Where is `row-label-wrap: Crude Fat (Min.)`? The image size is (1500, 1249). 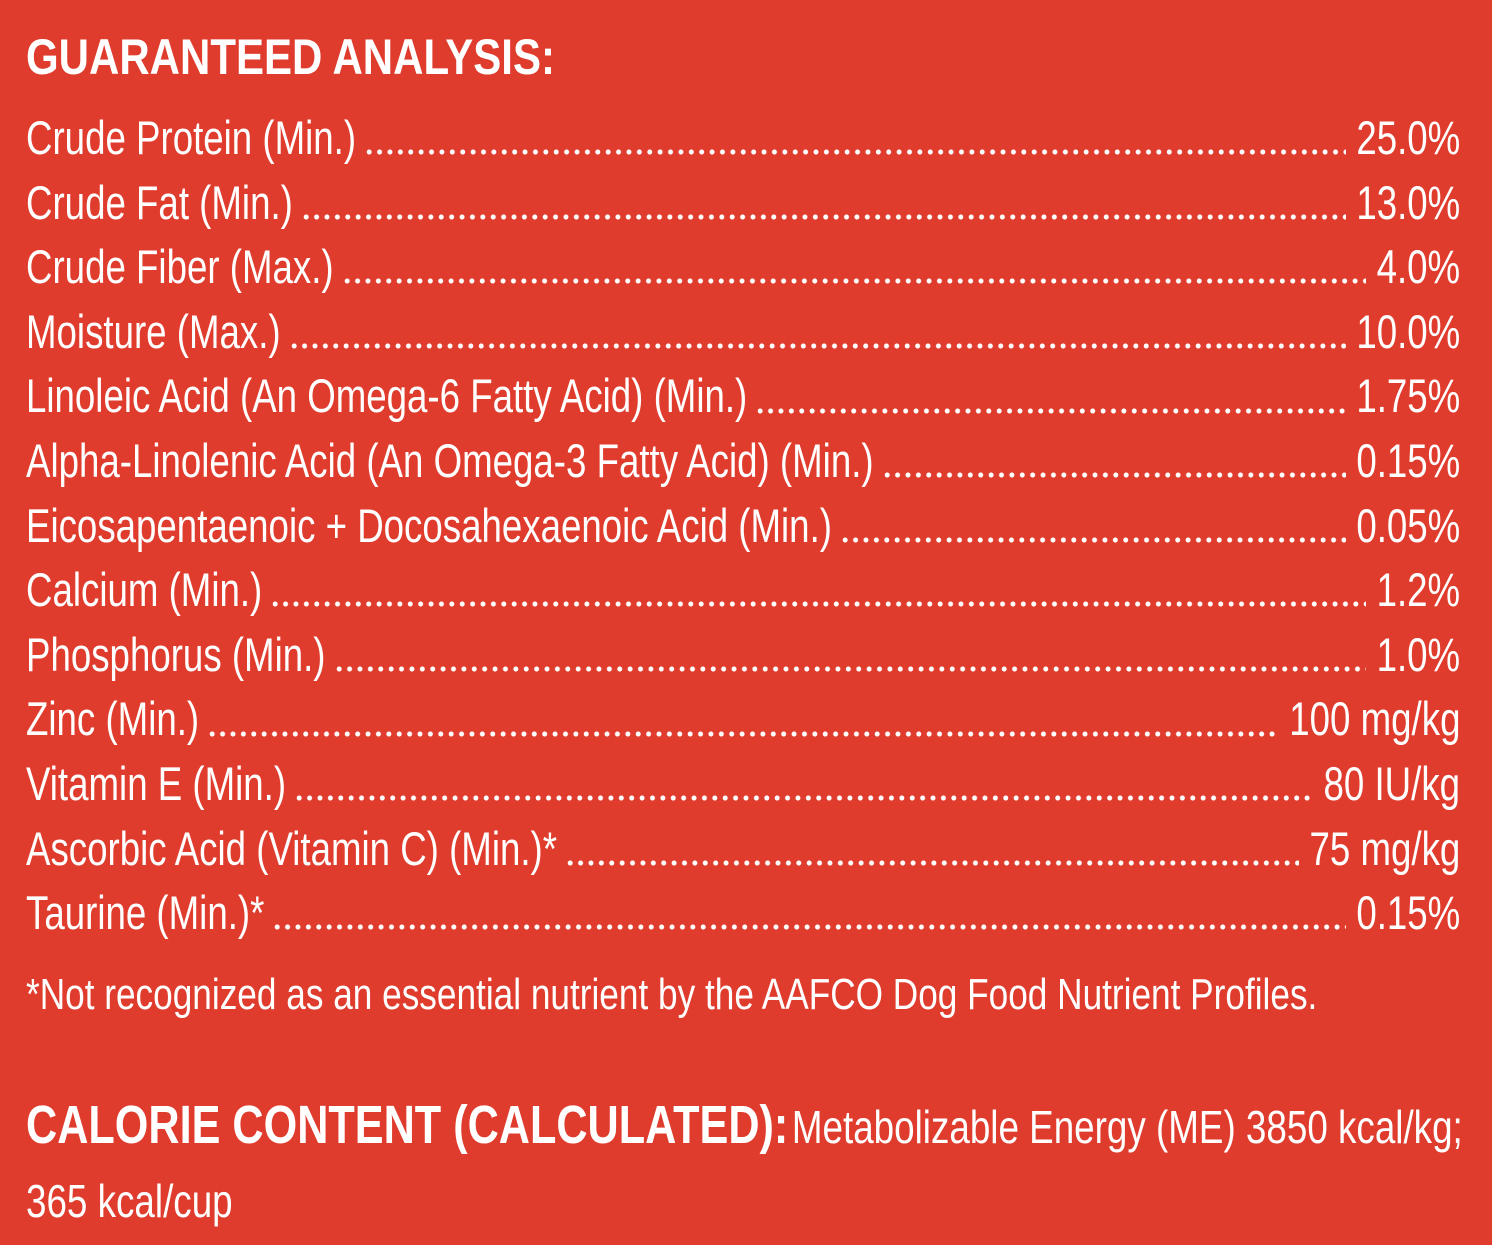
row-label-wrap: Crude Fat (Min.) is located at coordinates (159, 203).